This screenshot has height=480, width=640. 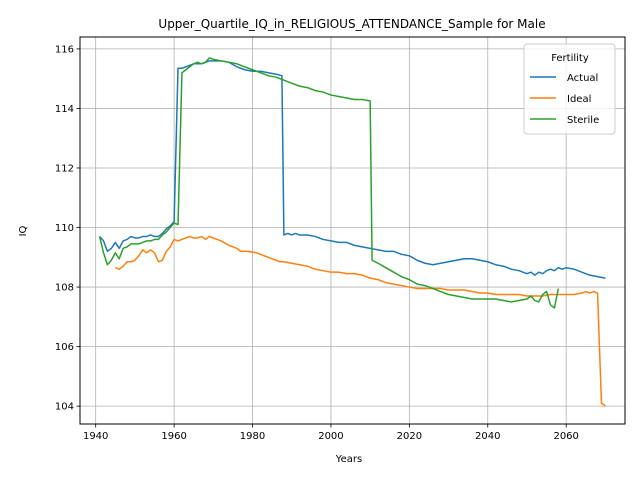 I want to click on y-tick-label: 110, so click(x=64, y=228).